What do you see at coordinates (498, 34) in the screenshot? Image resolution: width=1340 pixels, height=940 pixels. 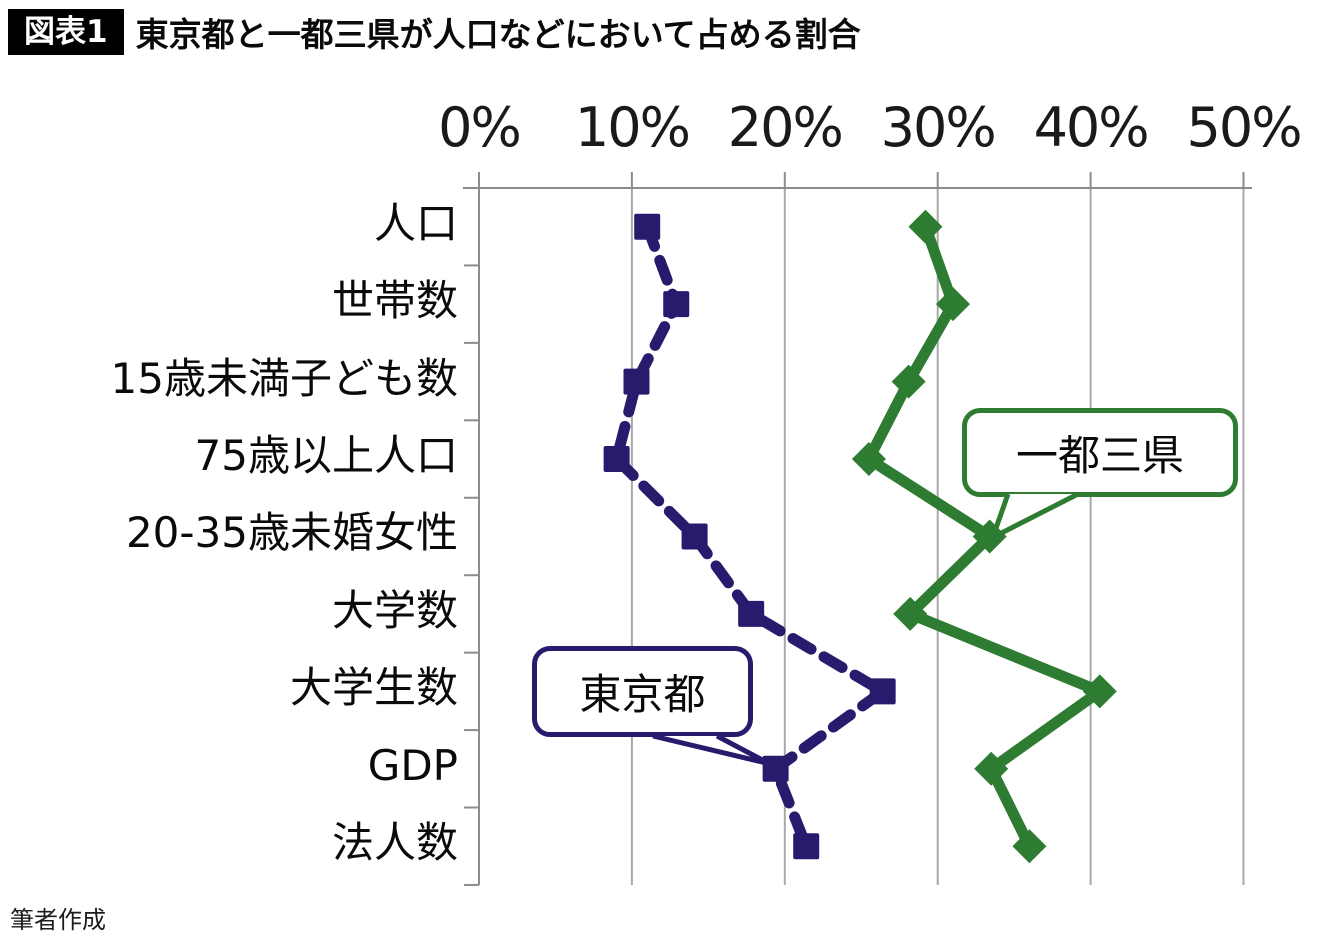 I see `figure-title: 東京都と一都三県が人口などにおいて占める割合` at bounding box center [498, 34].